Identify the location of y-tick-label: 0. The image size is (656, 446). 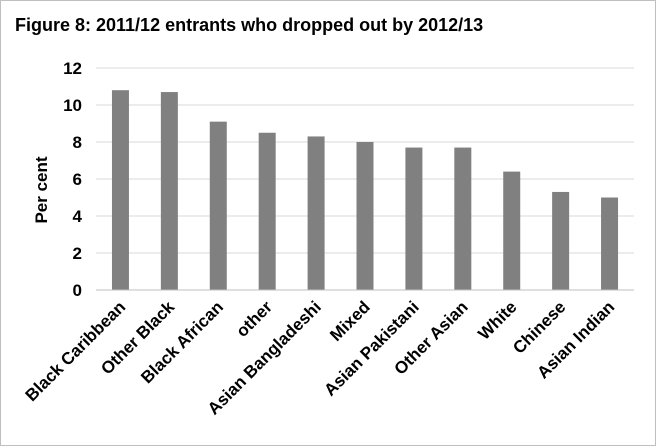
(77, 290).